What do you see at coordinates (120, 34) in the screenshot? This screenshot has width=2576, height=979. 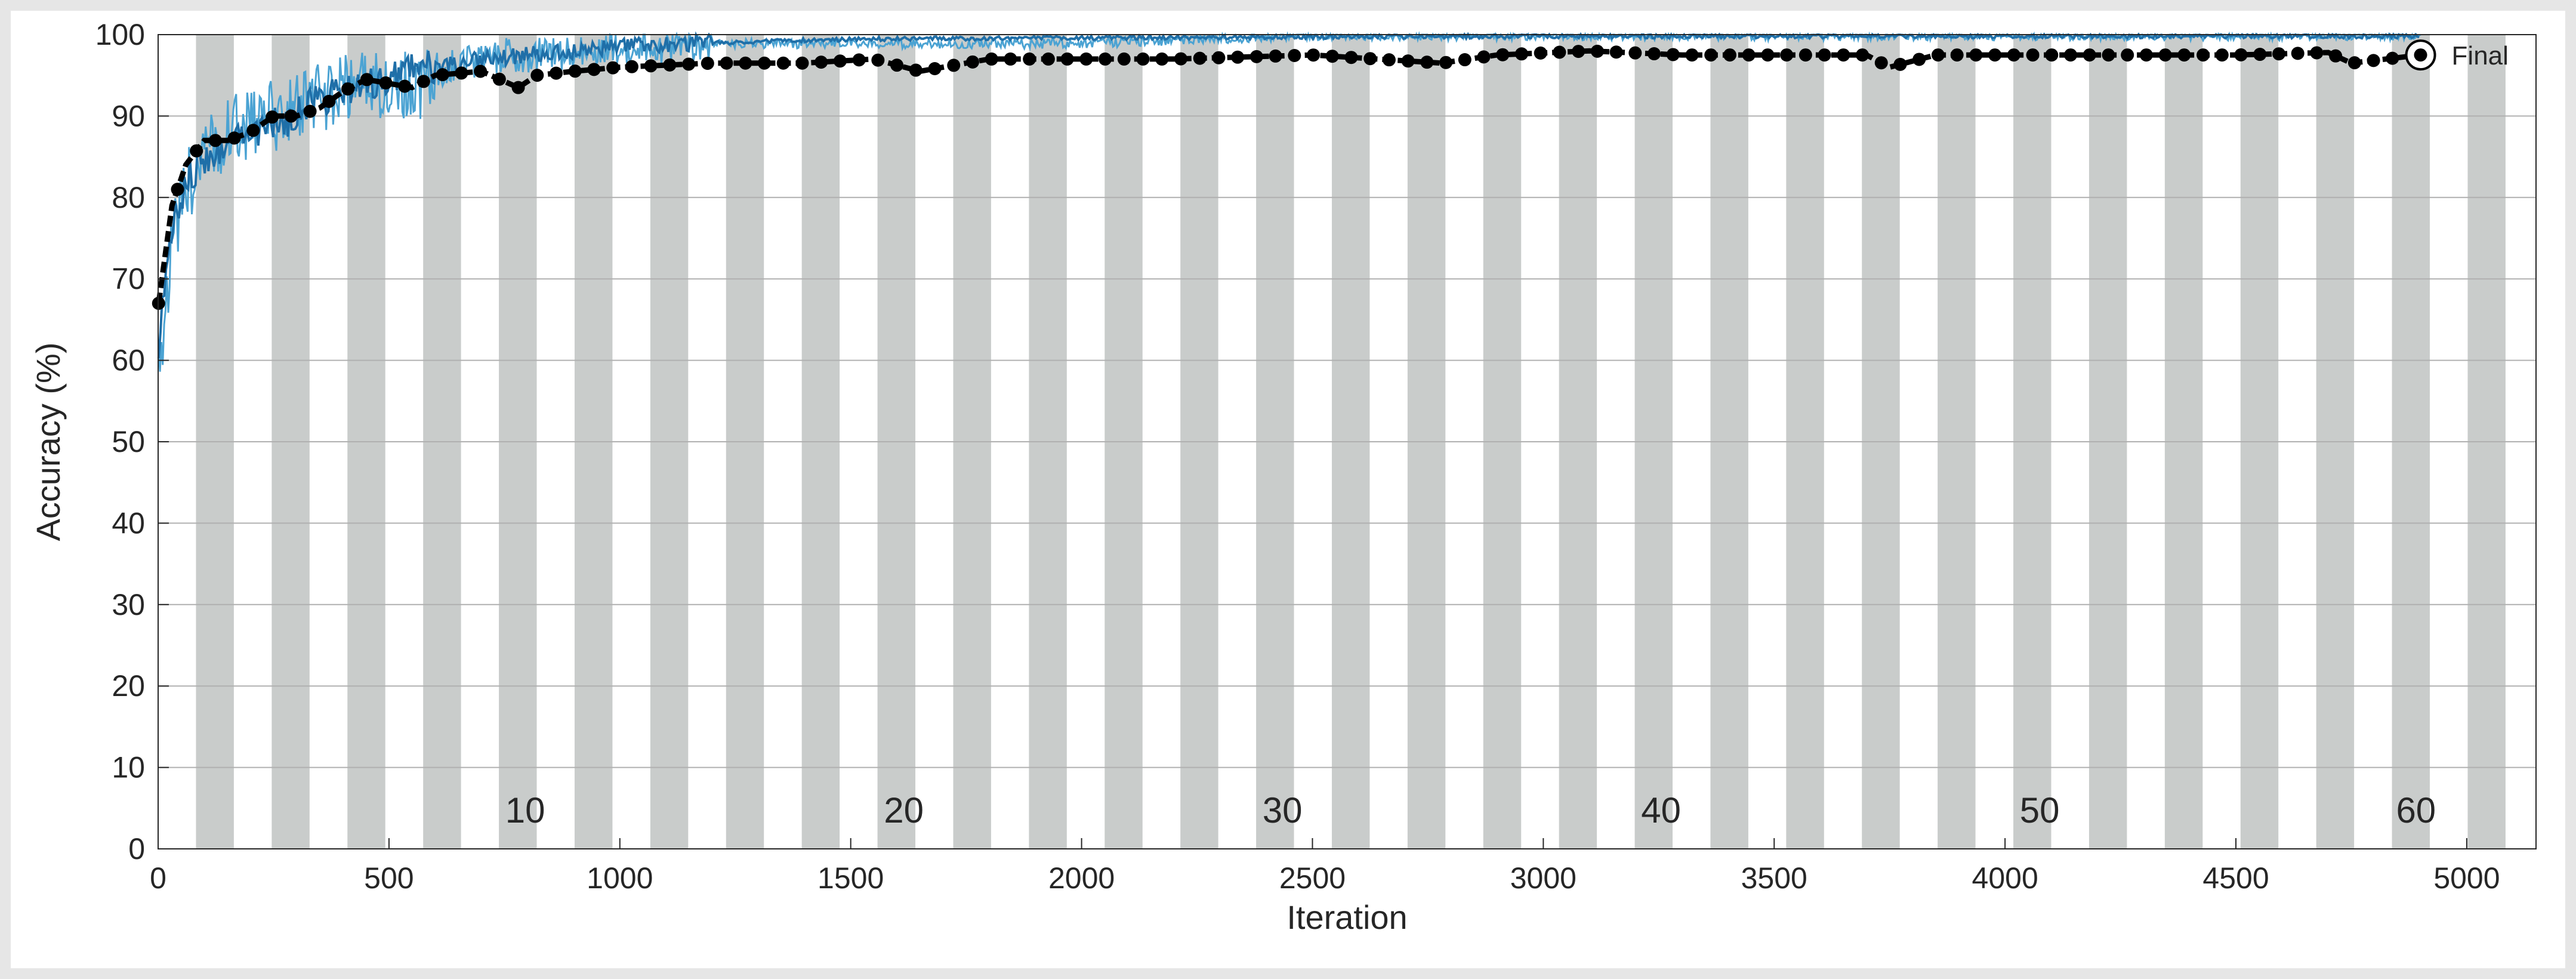 I see `y-tick-label: 100` at bounding box center [120, 34].